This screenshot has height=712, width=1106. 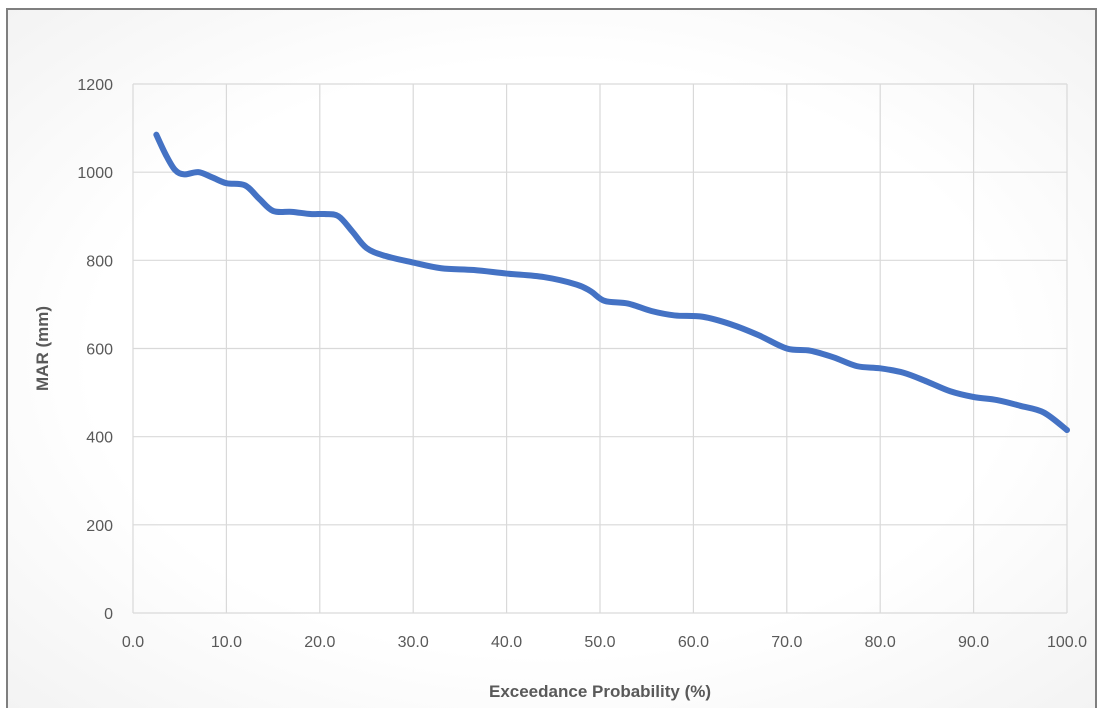 What do you see at coordinates (99, 261) in the screenshot?
I see `y-tick-label: 800` at bounding box center [99, 261].